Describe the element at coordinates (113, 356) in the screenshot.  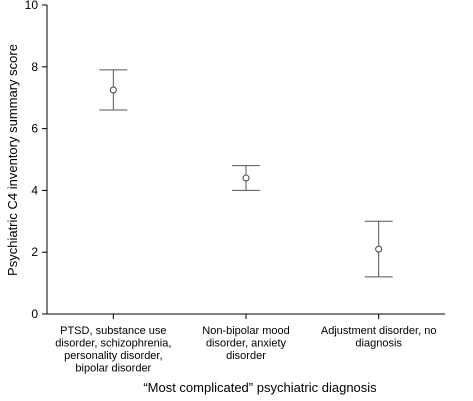
I see `x-category-label-line: personality disorder,` at that location.